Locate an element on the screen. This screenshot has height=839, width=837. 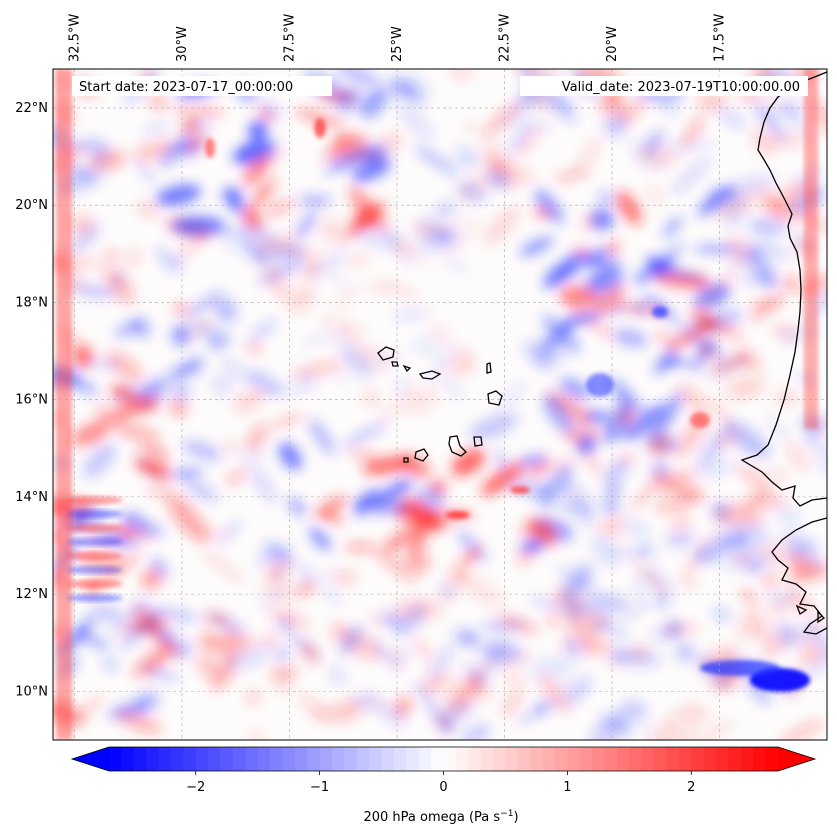
island-sao-nicolau is located at coordinates (430, 375).